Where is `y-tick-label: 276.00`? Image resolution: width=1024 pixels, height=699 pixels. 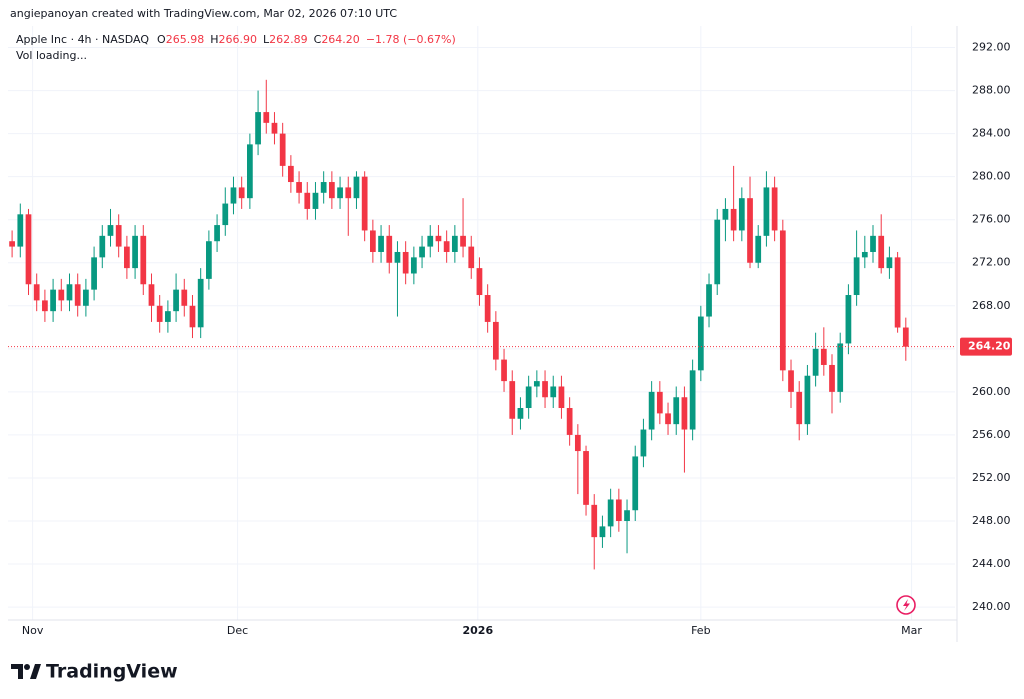
y-tick-label: 276.00 is located at coordinates (991, 219).